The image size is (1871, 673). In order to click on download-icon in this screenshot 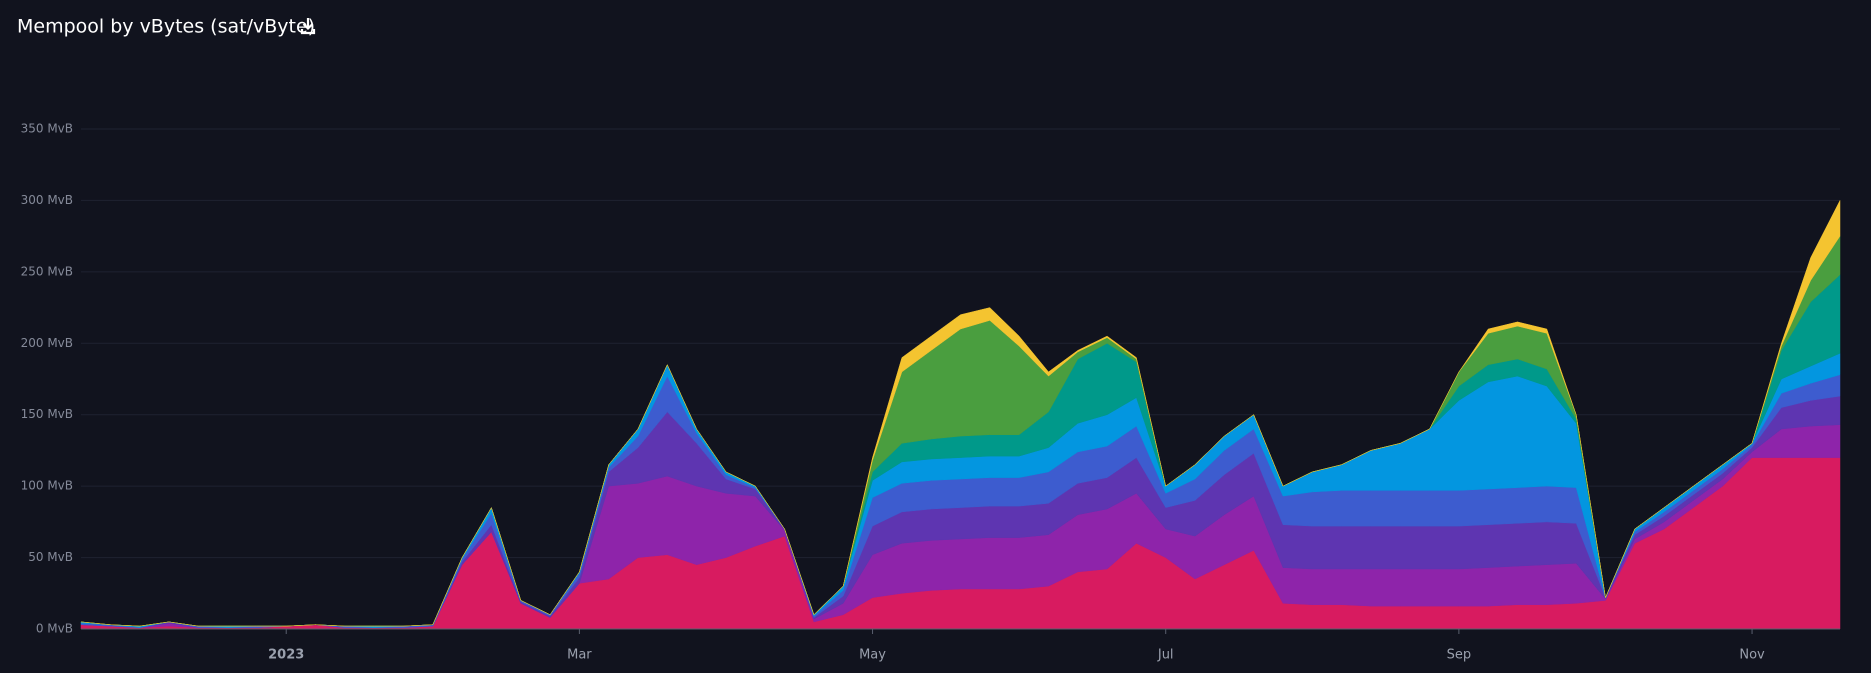, I will do `click(308, 26)`.